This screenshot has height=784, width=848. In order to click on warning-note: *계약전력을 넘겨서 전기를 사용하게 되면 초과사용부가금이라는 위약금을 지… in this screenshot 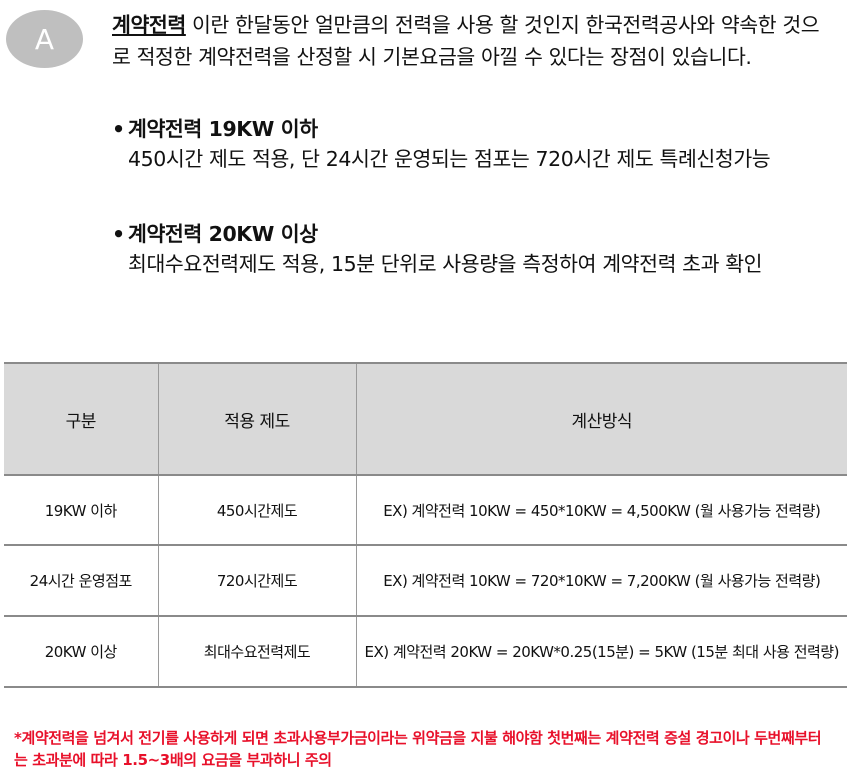, I will do `click(418, 749)`.